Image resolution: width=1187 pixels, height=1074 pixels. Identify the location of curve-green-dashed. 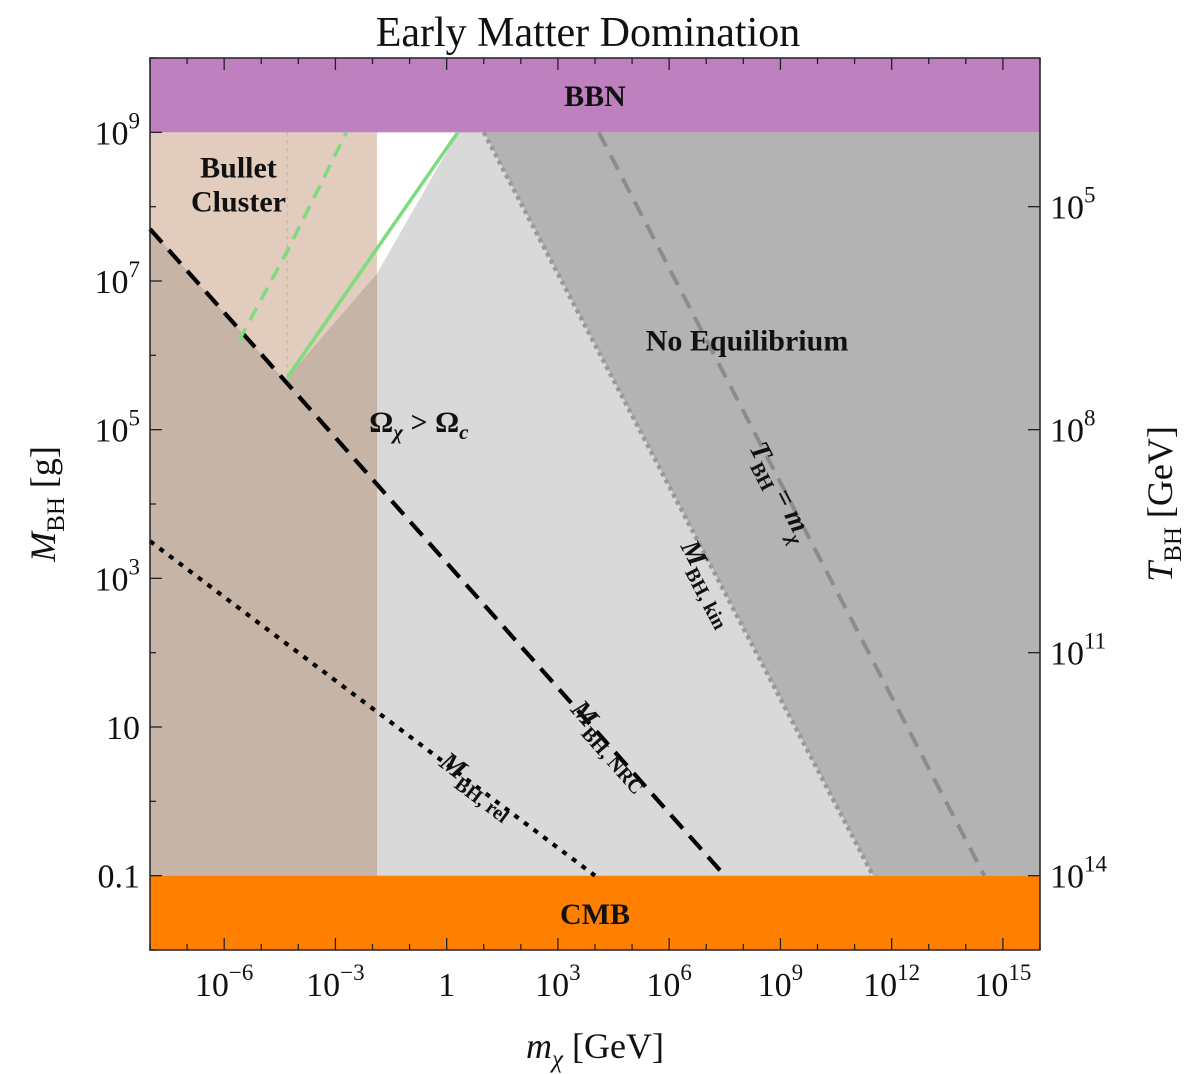
(293, 236).